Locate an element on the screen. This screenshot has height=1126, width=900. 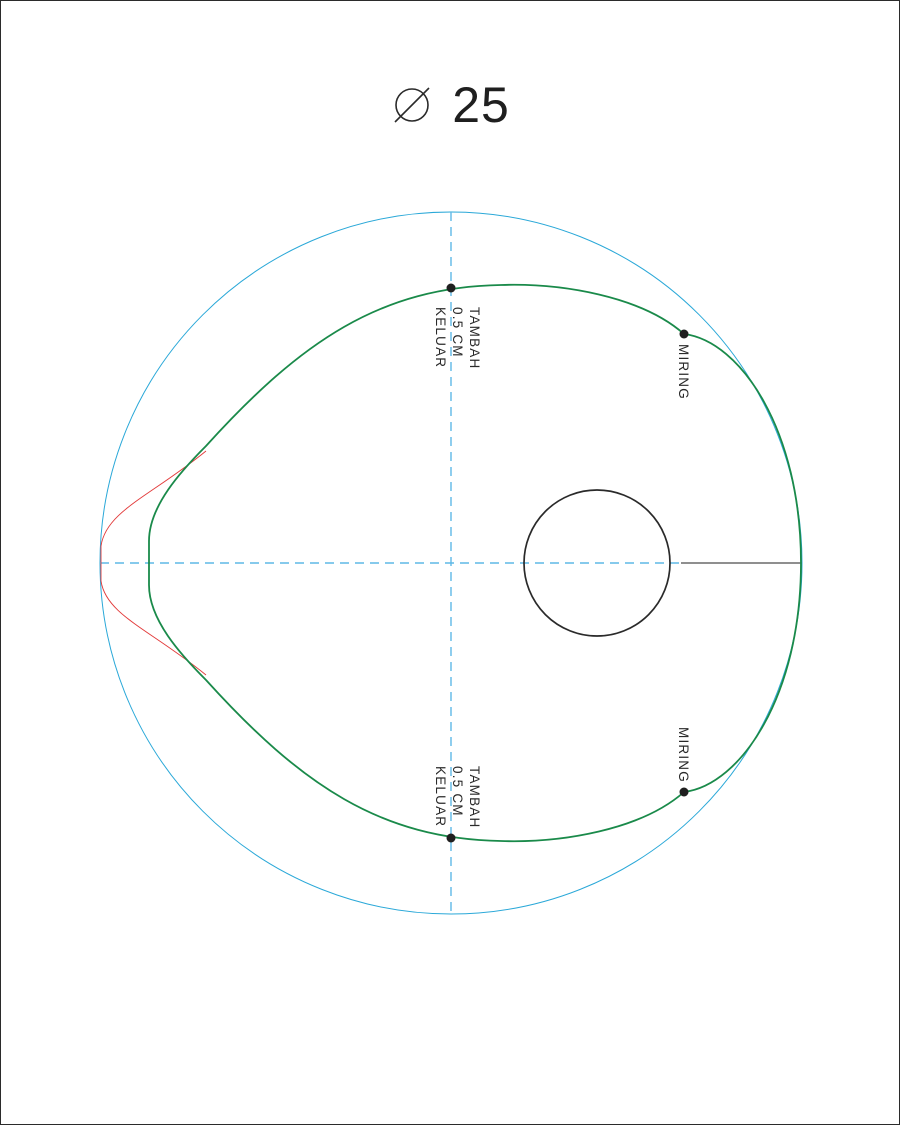
marker-dot-top-left is located at coordinates (451, 288).